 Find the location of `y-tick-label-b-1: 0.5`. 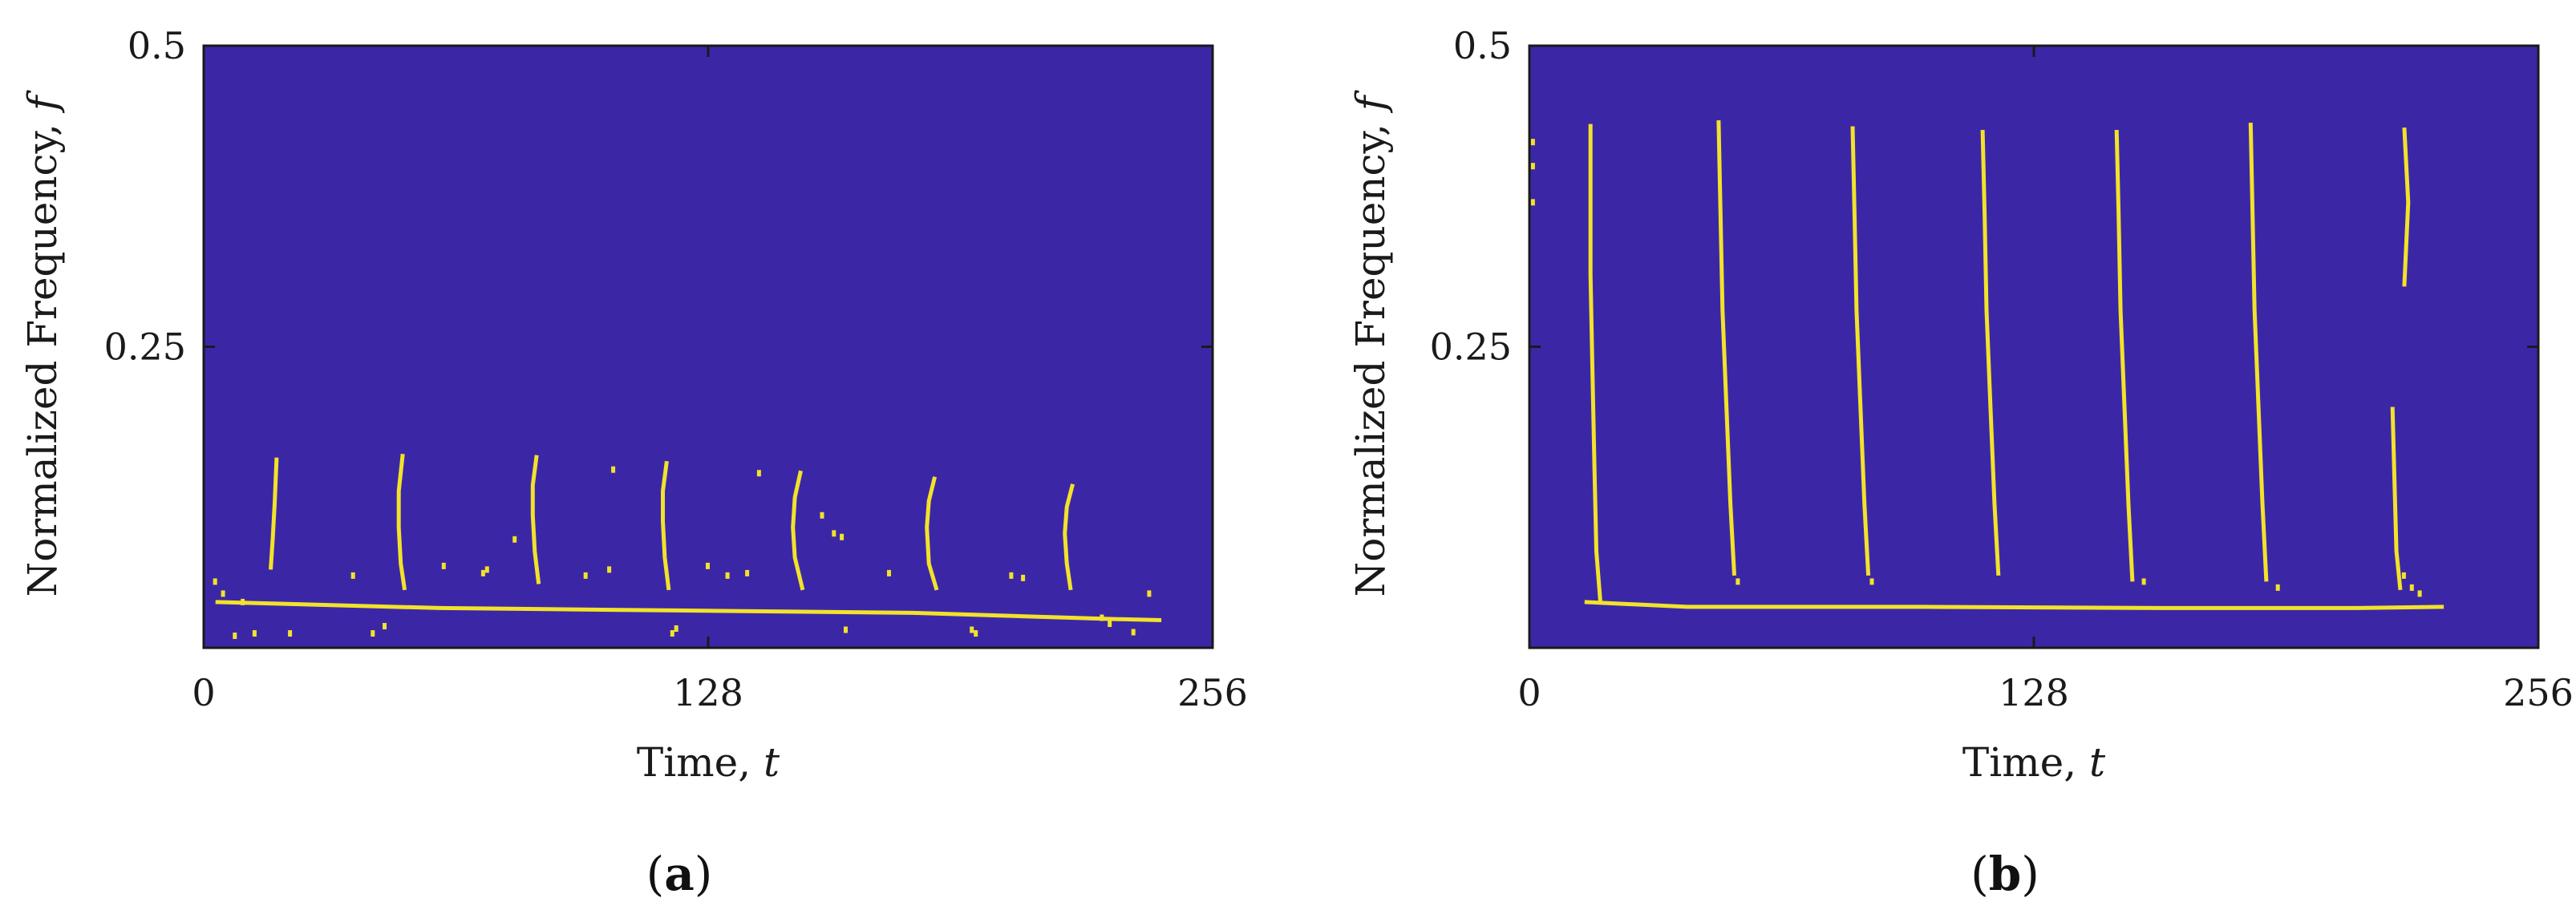

y-tick-label-b-1: 0.5 is located at coordinates (1482, 45).